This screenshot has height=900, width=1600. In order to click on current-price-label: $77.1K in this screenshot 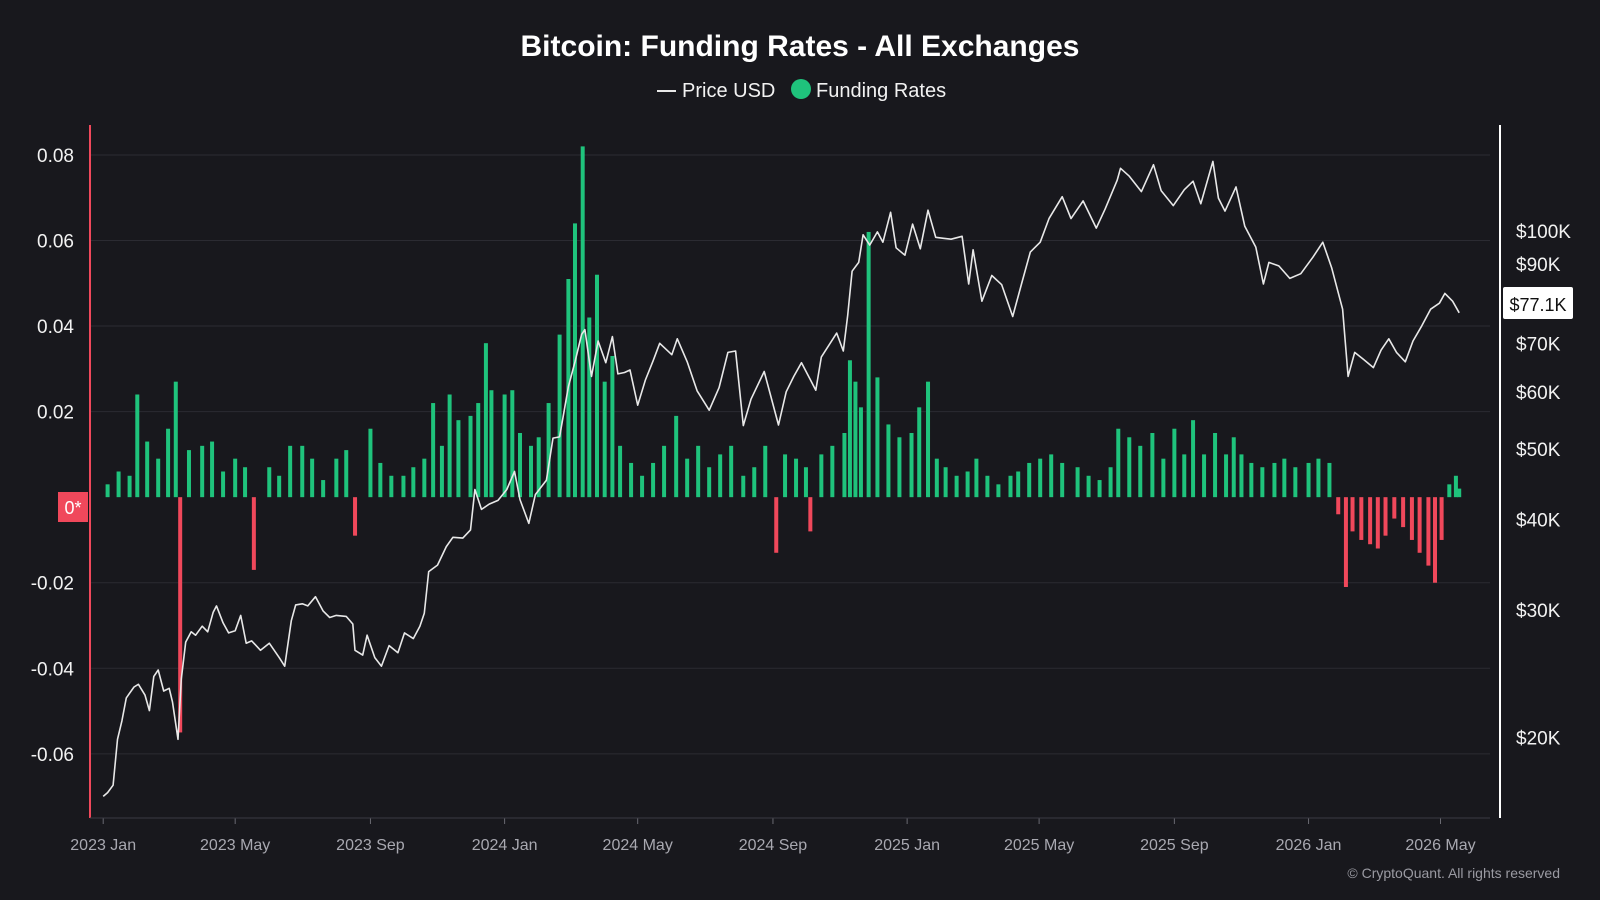, I will do `click(1537, 305)`.